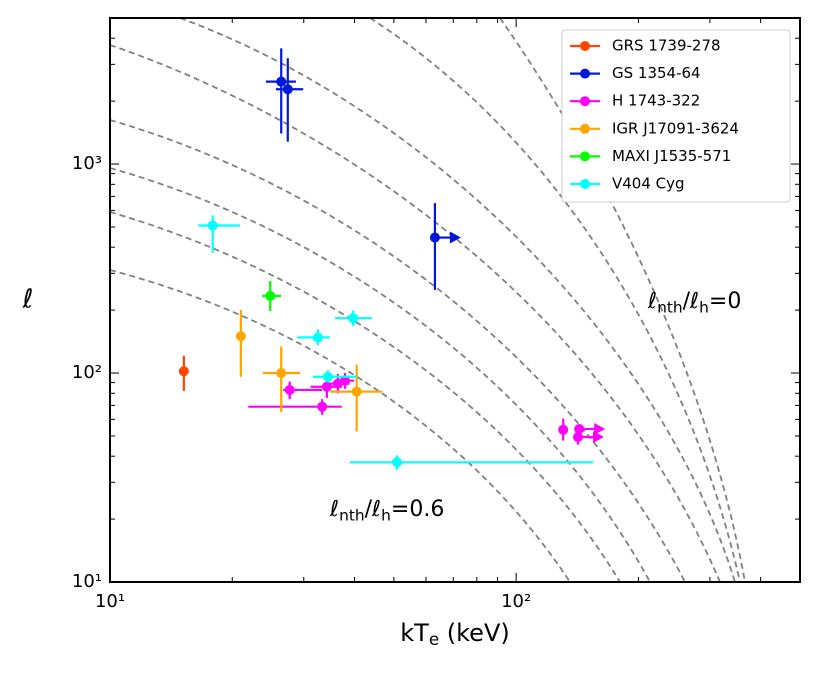  Describe the element at coordinates (474, 633) in the screenshot. I see `text-segment: (keV)` at that location.